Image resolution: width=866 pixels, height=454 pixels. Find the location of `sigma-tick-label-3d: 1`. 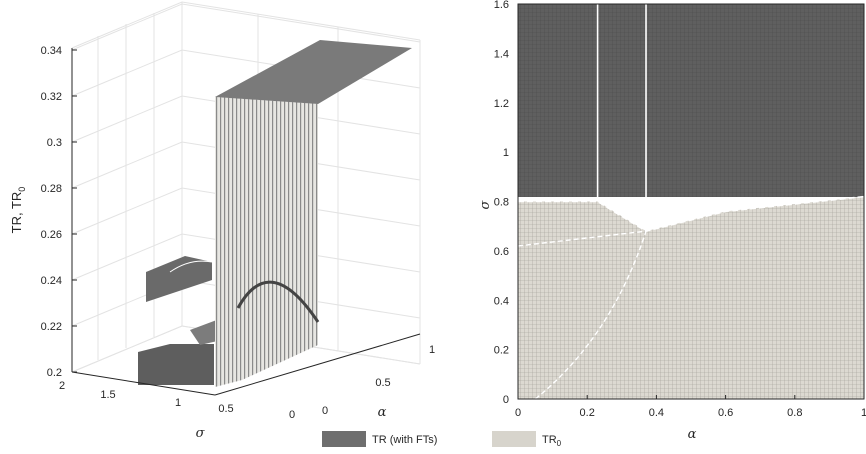

sigma-tick-label-3d: 1 is located at coordinates (178, 403).